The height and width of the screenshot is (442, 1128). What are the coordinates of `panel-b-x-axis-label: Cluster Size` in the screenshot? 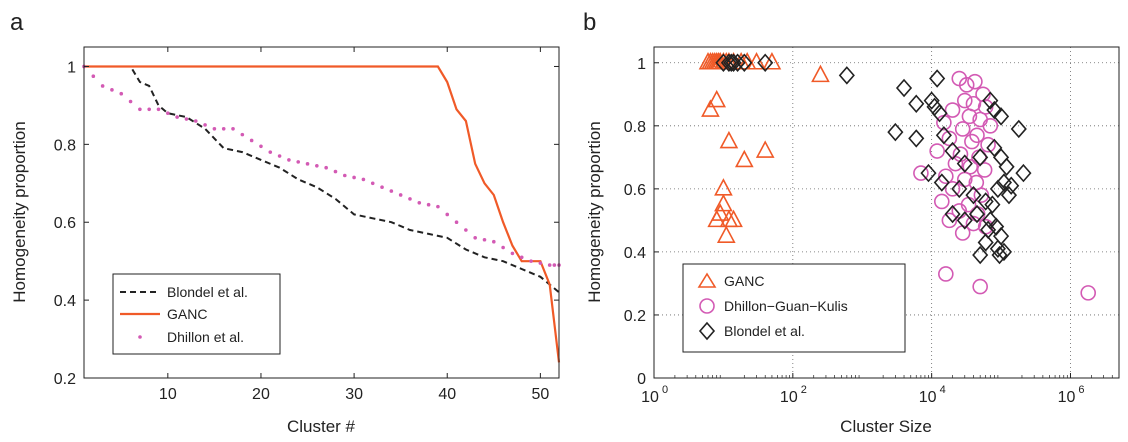 It's located at (886, 426).